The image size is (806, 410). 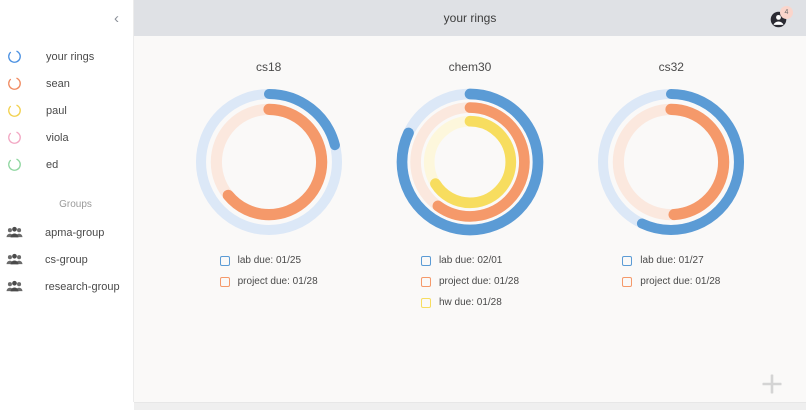 I want to click on sidebar-item-your-rings: your rings, so click(x=66, y=56).